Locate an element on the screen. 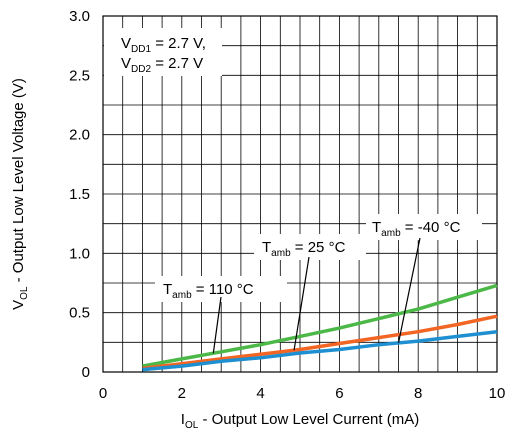 The height and width of the screenshot is (434, 505). condition-vdd2: VDD2 = 2.7 V is located at coordinates (162, 65).